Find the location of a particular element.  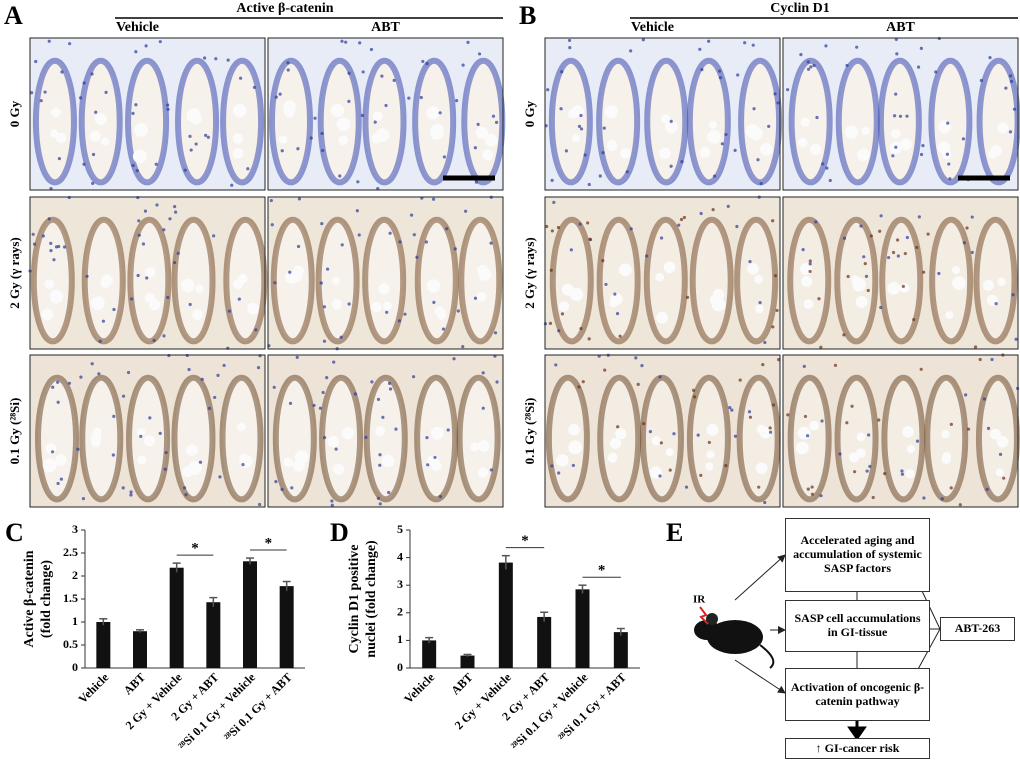

row-label: 0.1 Gy (²⁸Si) is located at coordinates (529, 431).